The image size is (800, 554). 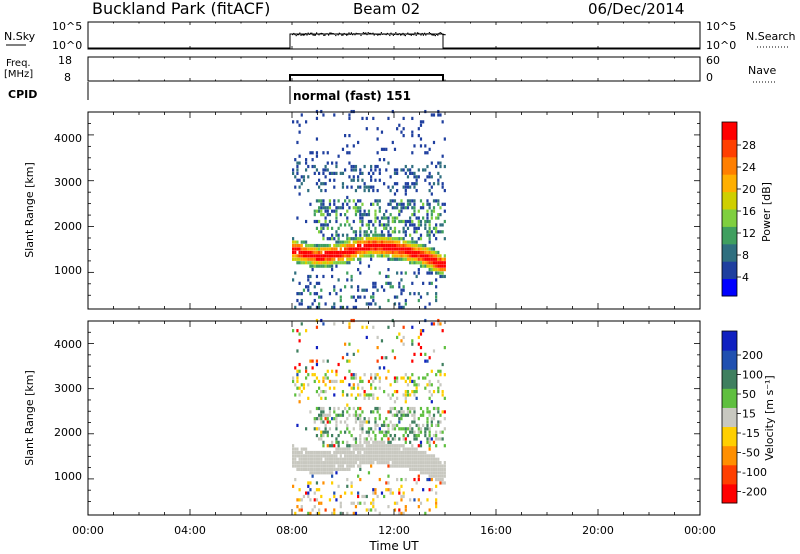 What do you see at coordinates (67, 77) in the screenshot?
I see `freq-tick-bottom: 8` at bounding box center [67, 77].